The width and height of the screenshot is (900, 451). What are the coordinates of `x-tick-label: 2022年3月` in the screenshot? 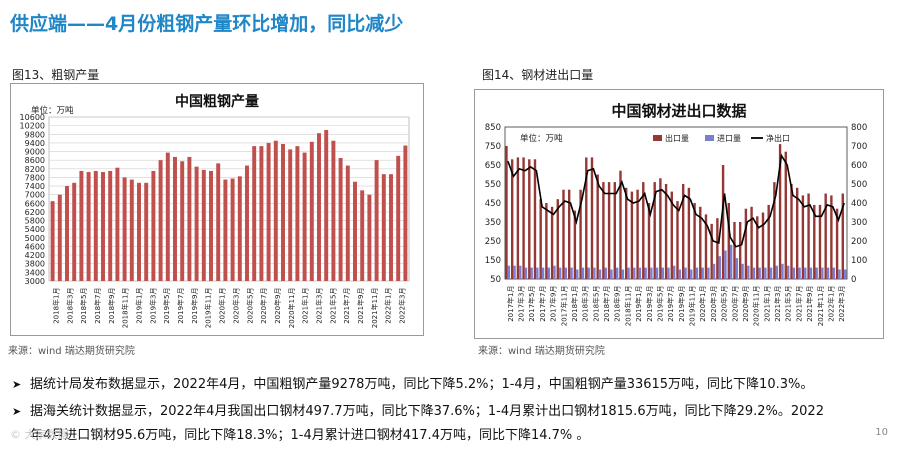 It's located at (402, 306).